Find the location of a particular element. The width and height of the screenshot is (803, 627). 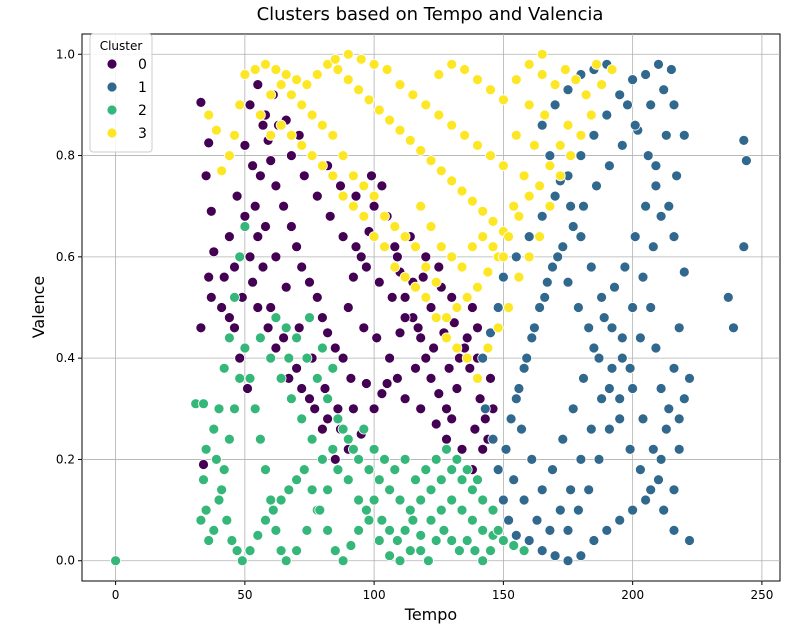

y-tick-label: 0.6 is located at coordinates (65, 257).